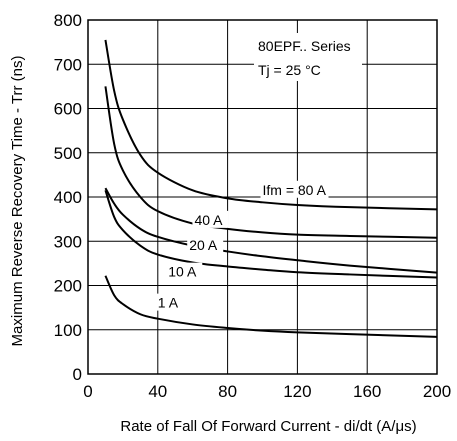  What do you see at coordinates (68, 286) in the screenshot?
I see `y-tick-label: 200` at bounding box center [68, 286].